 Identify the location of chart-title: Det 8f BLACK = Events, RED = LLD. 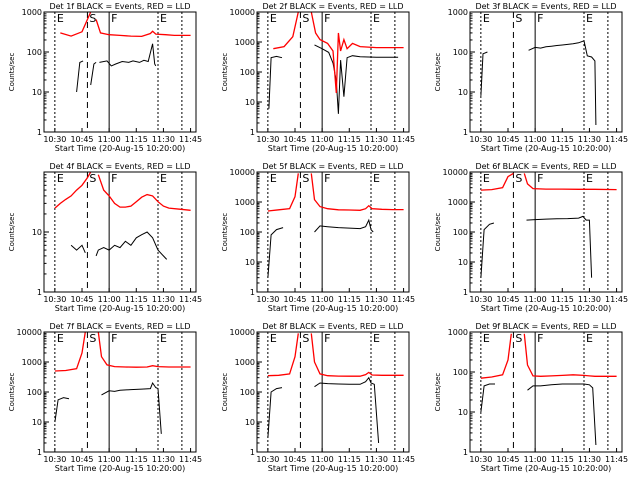
(332, 326).